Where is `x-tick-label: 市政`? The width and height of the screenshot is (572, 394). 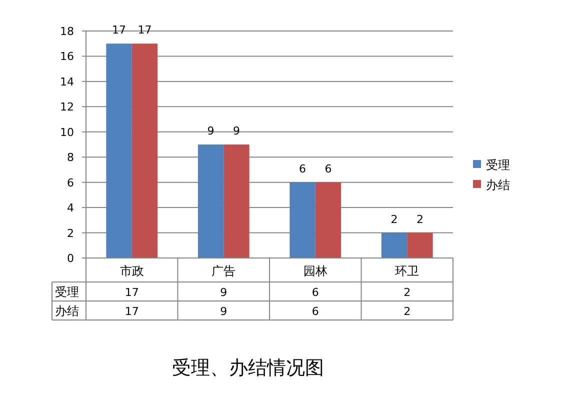
x-tick-label: 市政 is located at coordinates (132, 271).